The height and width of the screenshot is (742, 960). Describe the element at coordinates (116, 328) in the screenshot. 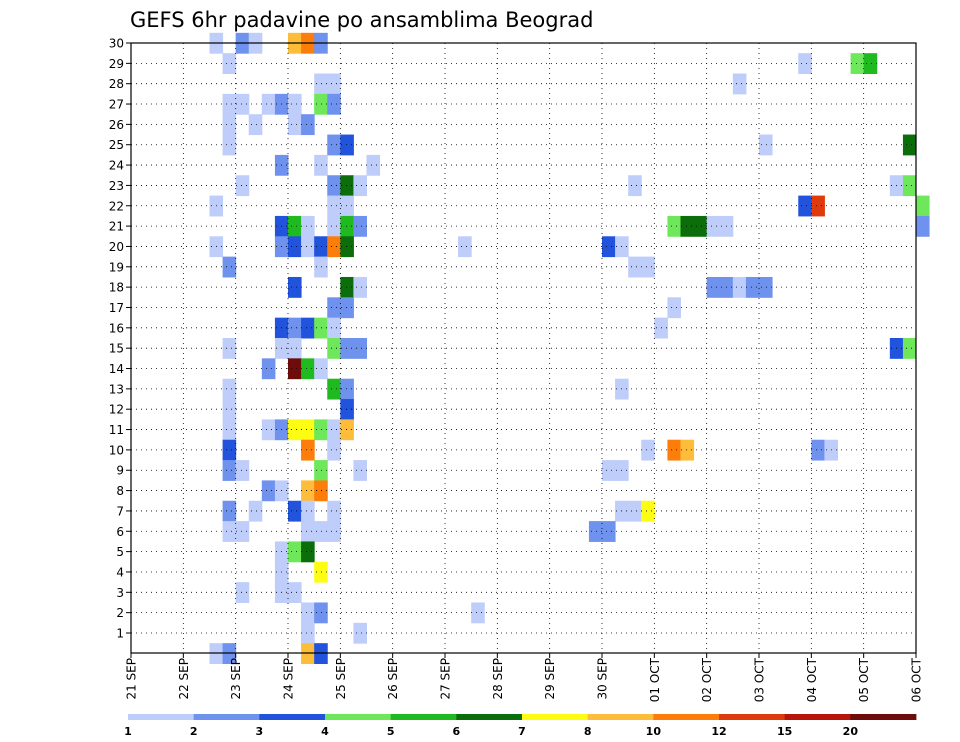

I see `y-tick-label: 16` at that location.